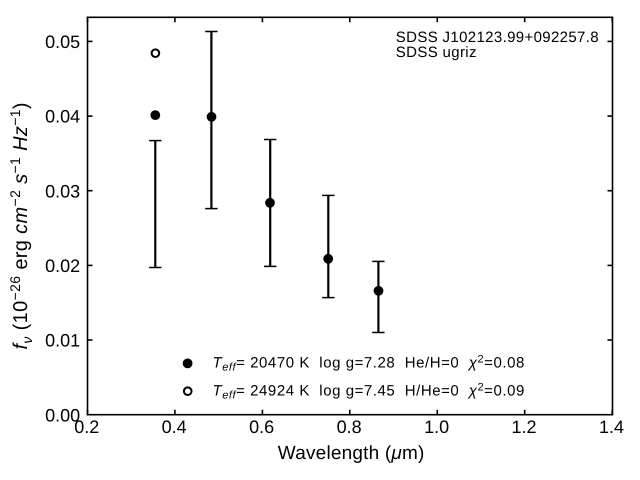  What do you see at coordinates (62, 415) in the screenshot?
I see `svg-text: 0.00` at bounding box center [62, 415].